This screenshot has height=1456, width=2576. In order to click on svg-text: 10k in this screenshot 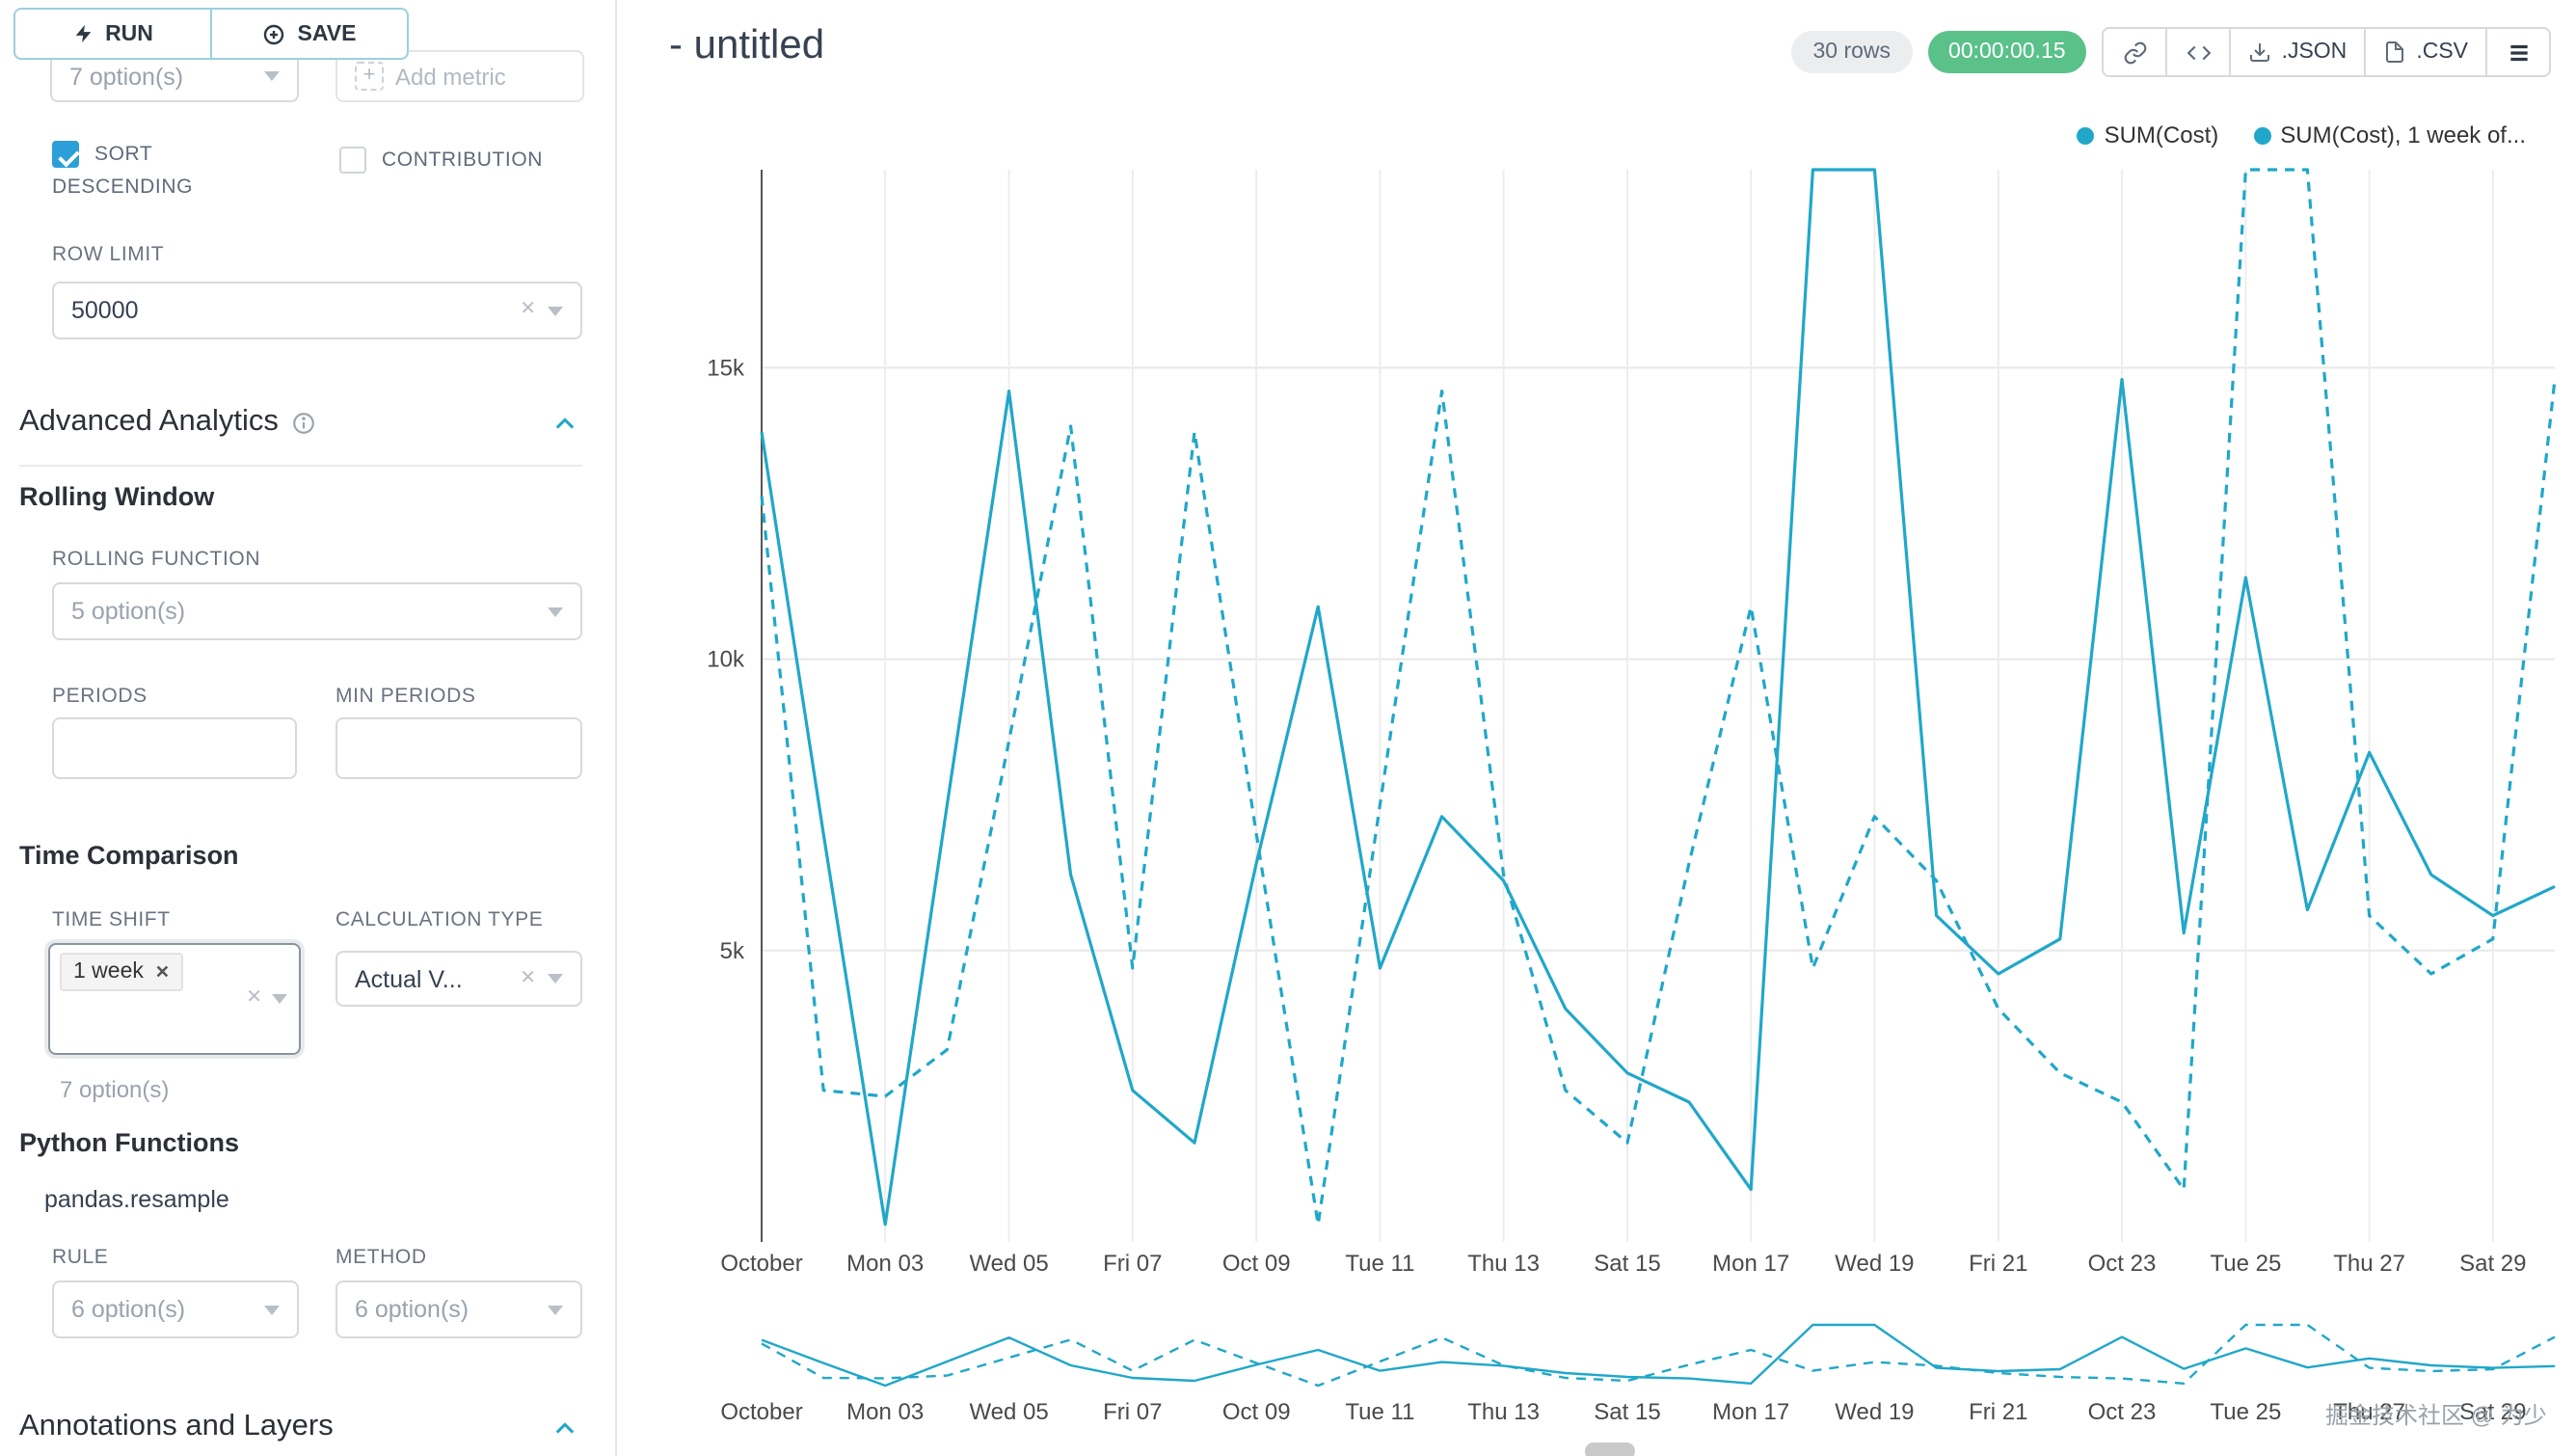, I will do `click(726, 660)`.